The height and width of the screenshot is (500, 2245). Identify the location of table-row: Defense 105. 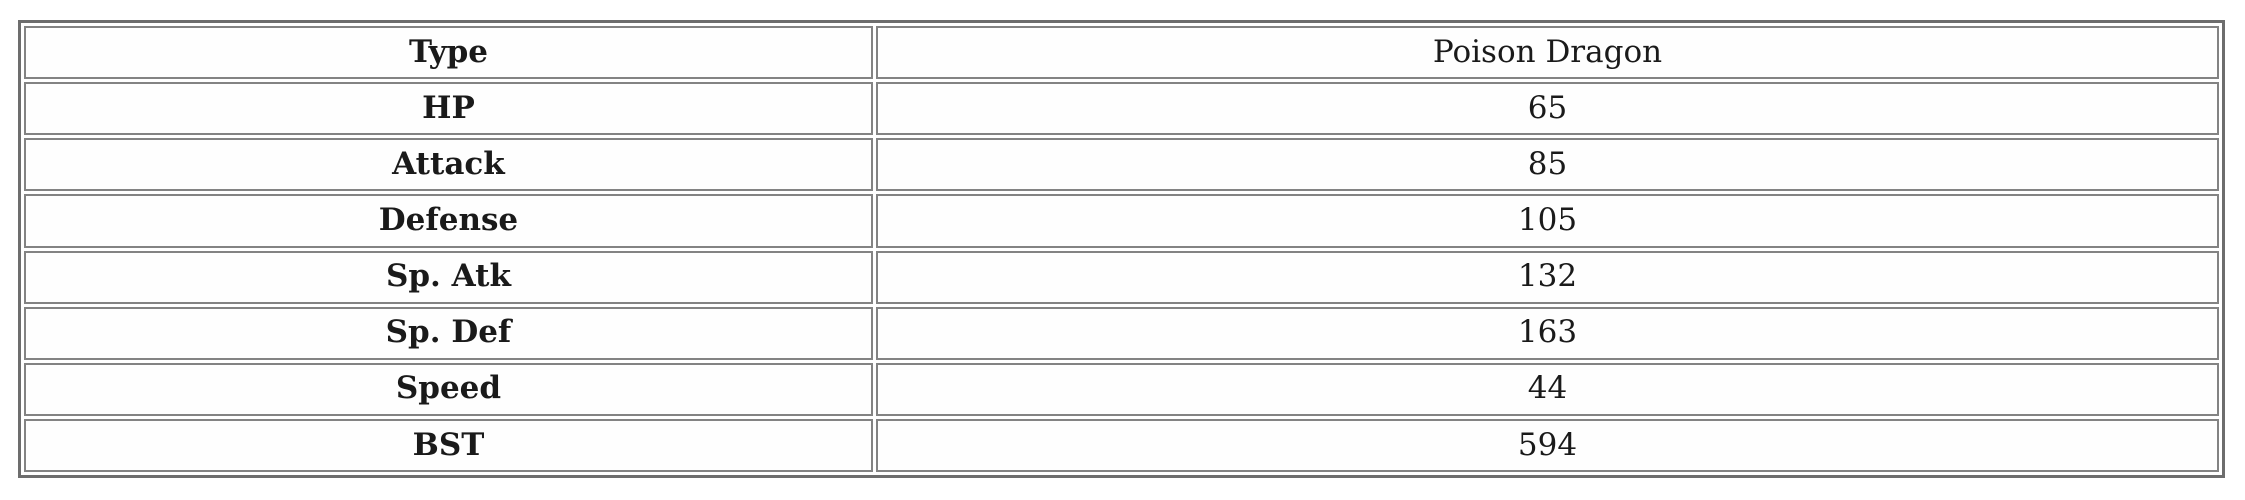
(1121, 221).